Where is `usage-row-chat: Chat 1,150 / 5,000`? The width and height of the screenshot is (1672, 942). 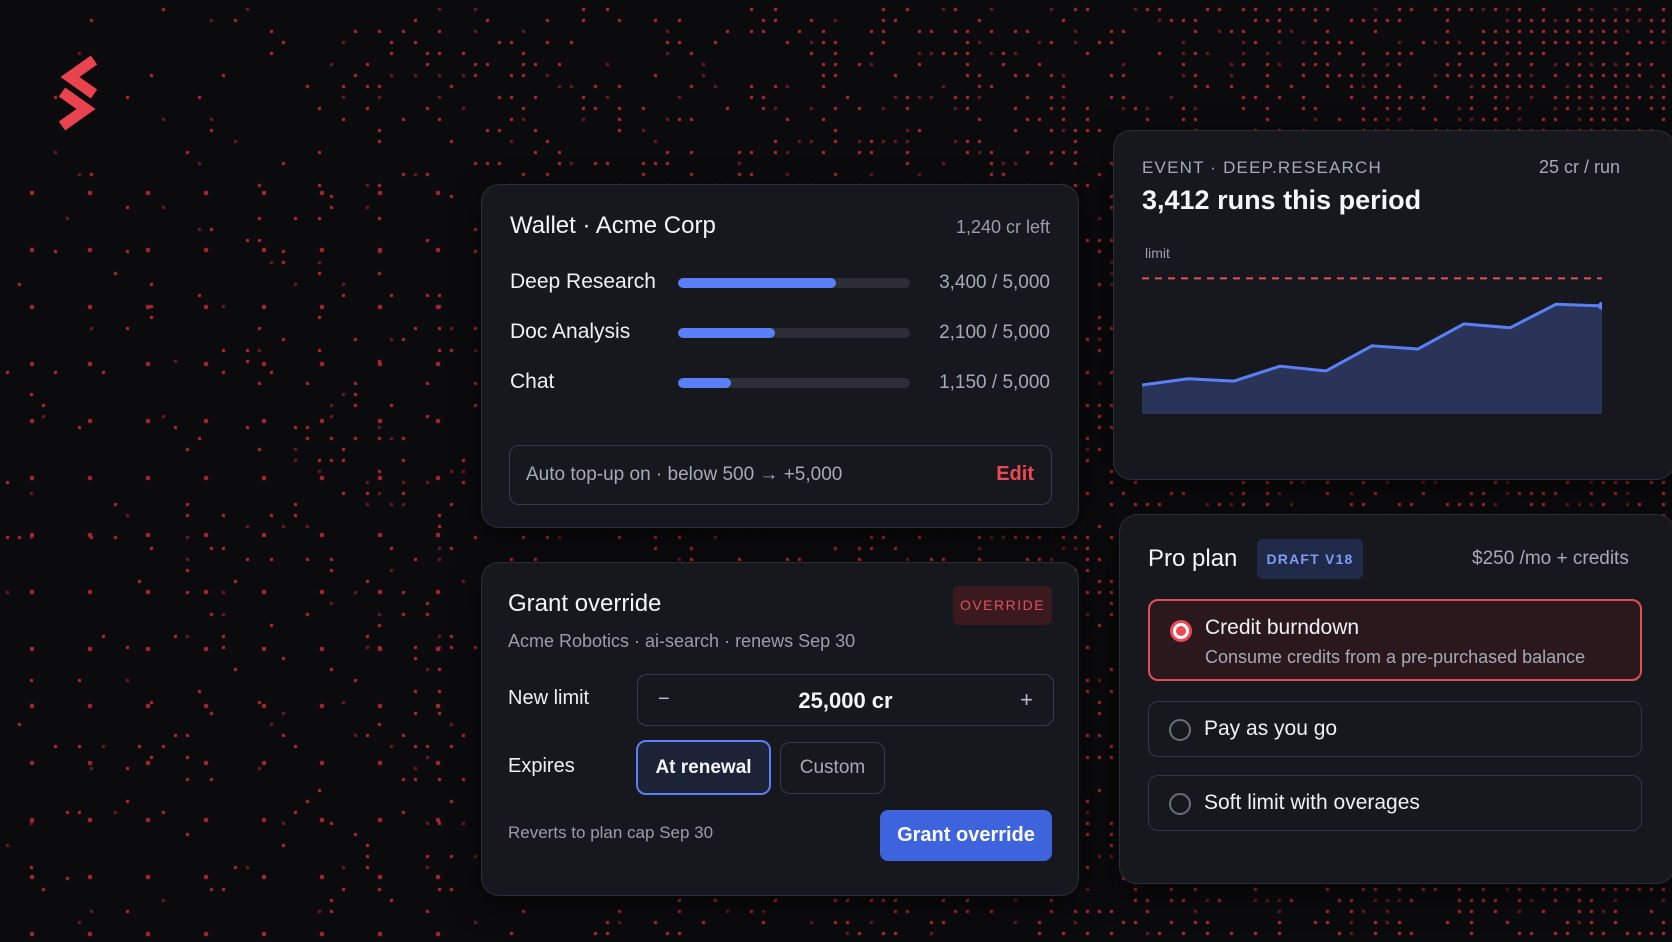
usage-row-chat: Chat 1,150 / 5,000 is located at coordinates (780, 382).